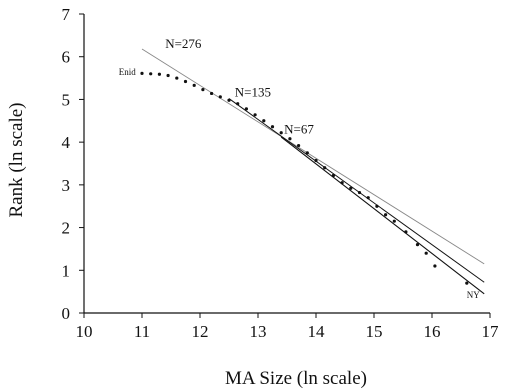  I want to click on y-tick-label: 2, so click(66, 228).